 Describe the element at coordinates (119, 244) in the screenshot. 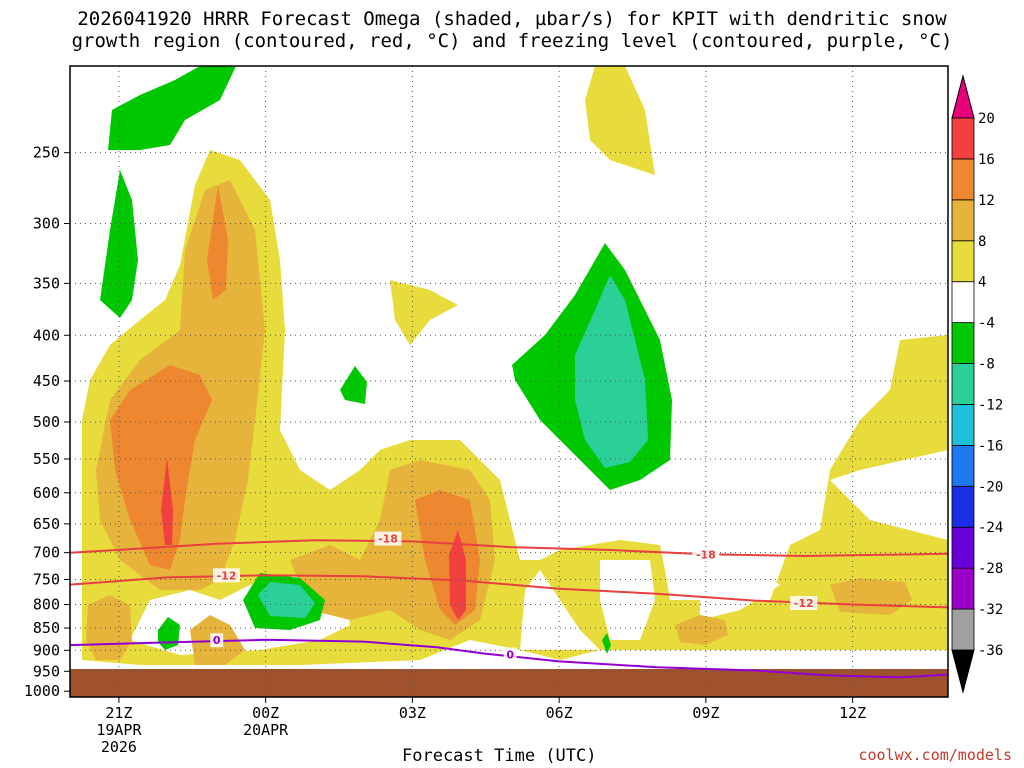

I see `omega-region-descent-left` at that location.